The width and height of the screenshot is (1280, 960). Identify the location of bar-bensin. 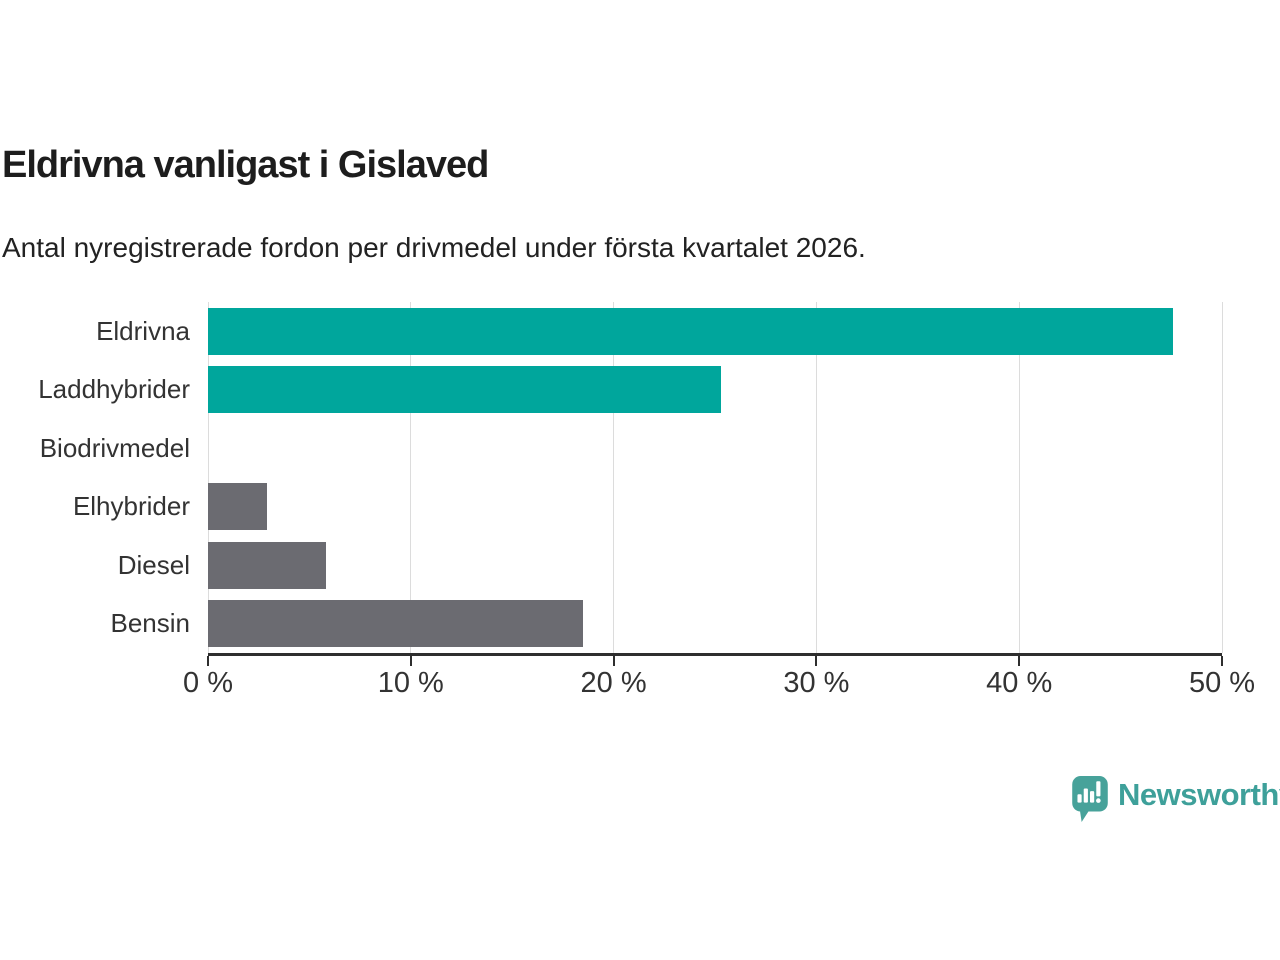
(396, 624).